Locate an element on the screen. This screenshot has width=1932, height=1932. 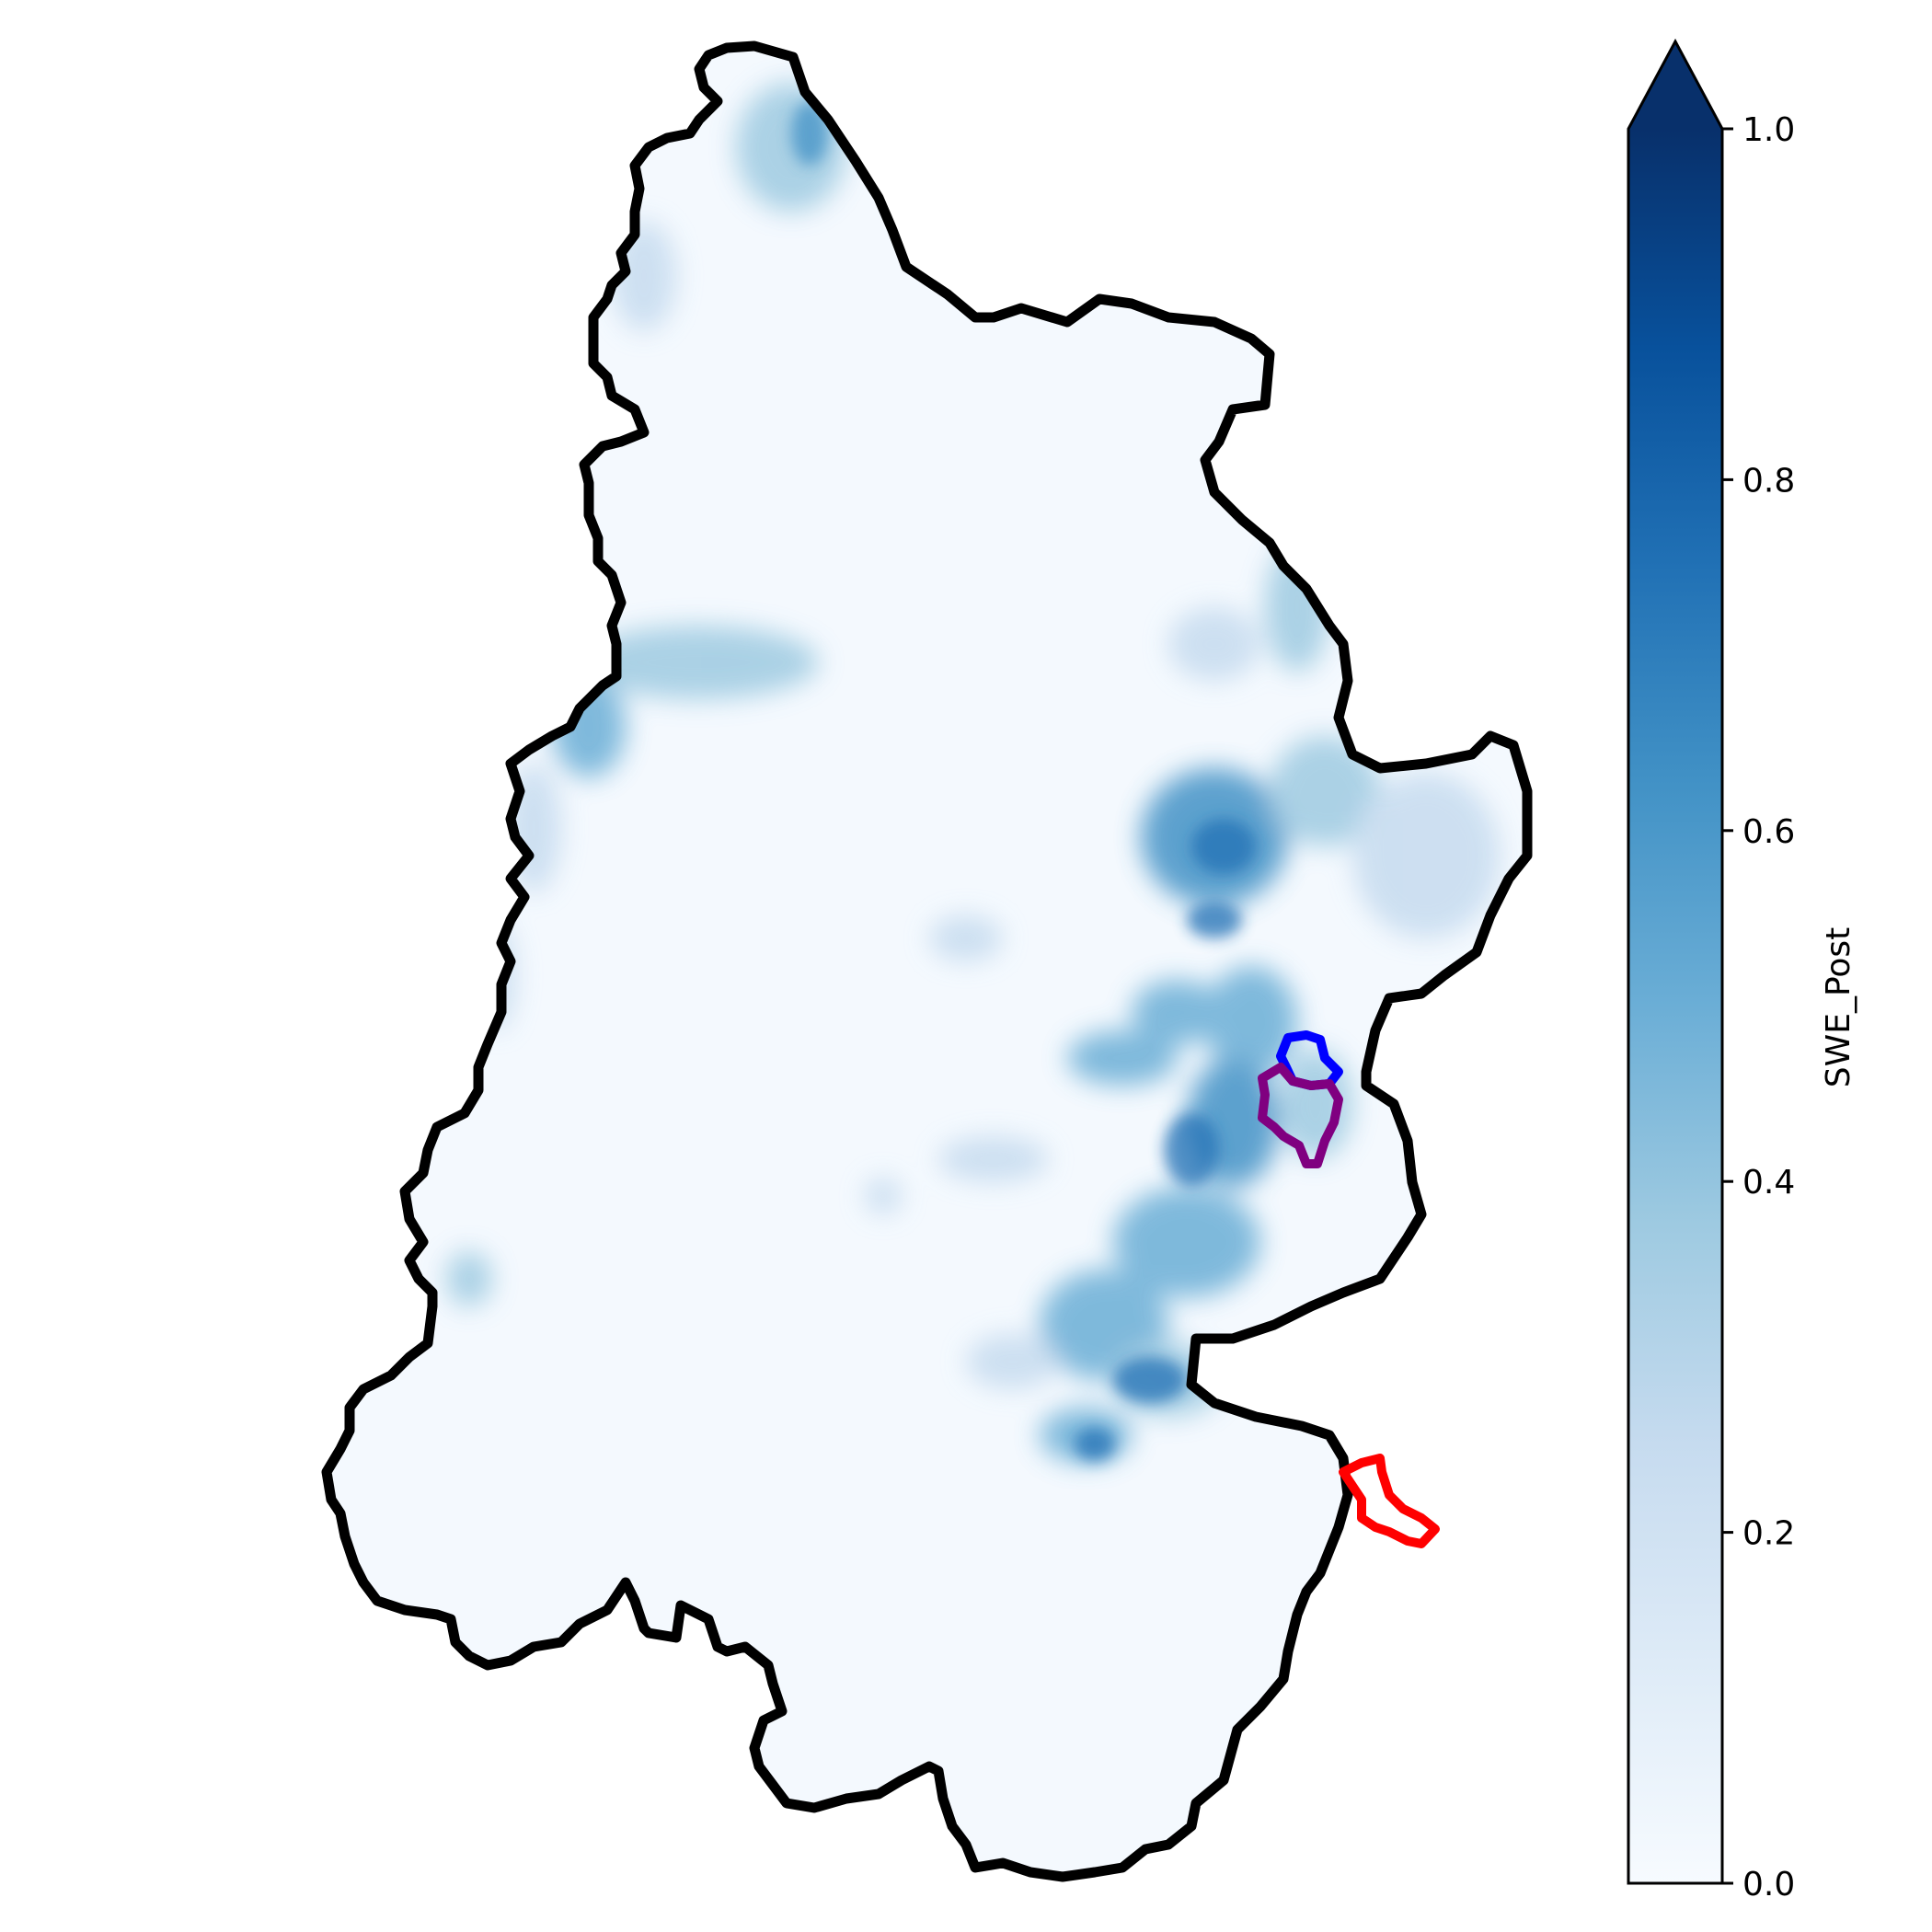
colorbar-tick-label: 0.4 is located at coordinates (1768, 1183).